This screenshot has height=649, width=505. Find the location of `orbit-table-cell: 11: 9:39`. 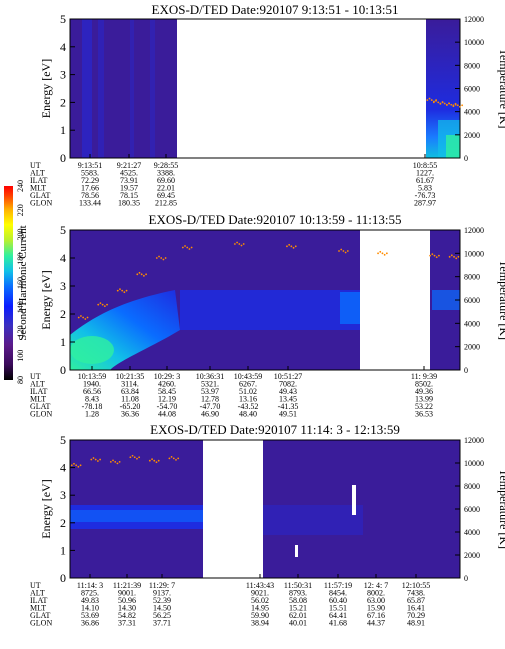

orbit-table-cell: 11: 9:39 is located at coordinates (424, 376).